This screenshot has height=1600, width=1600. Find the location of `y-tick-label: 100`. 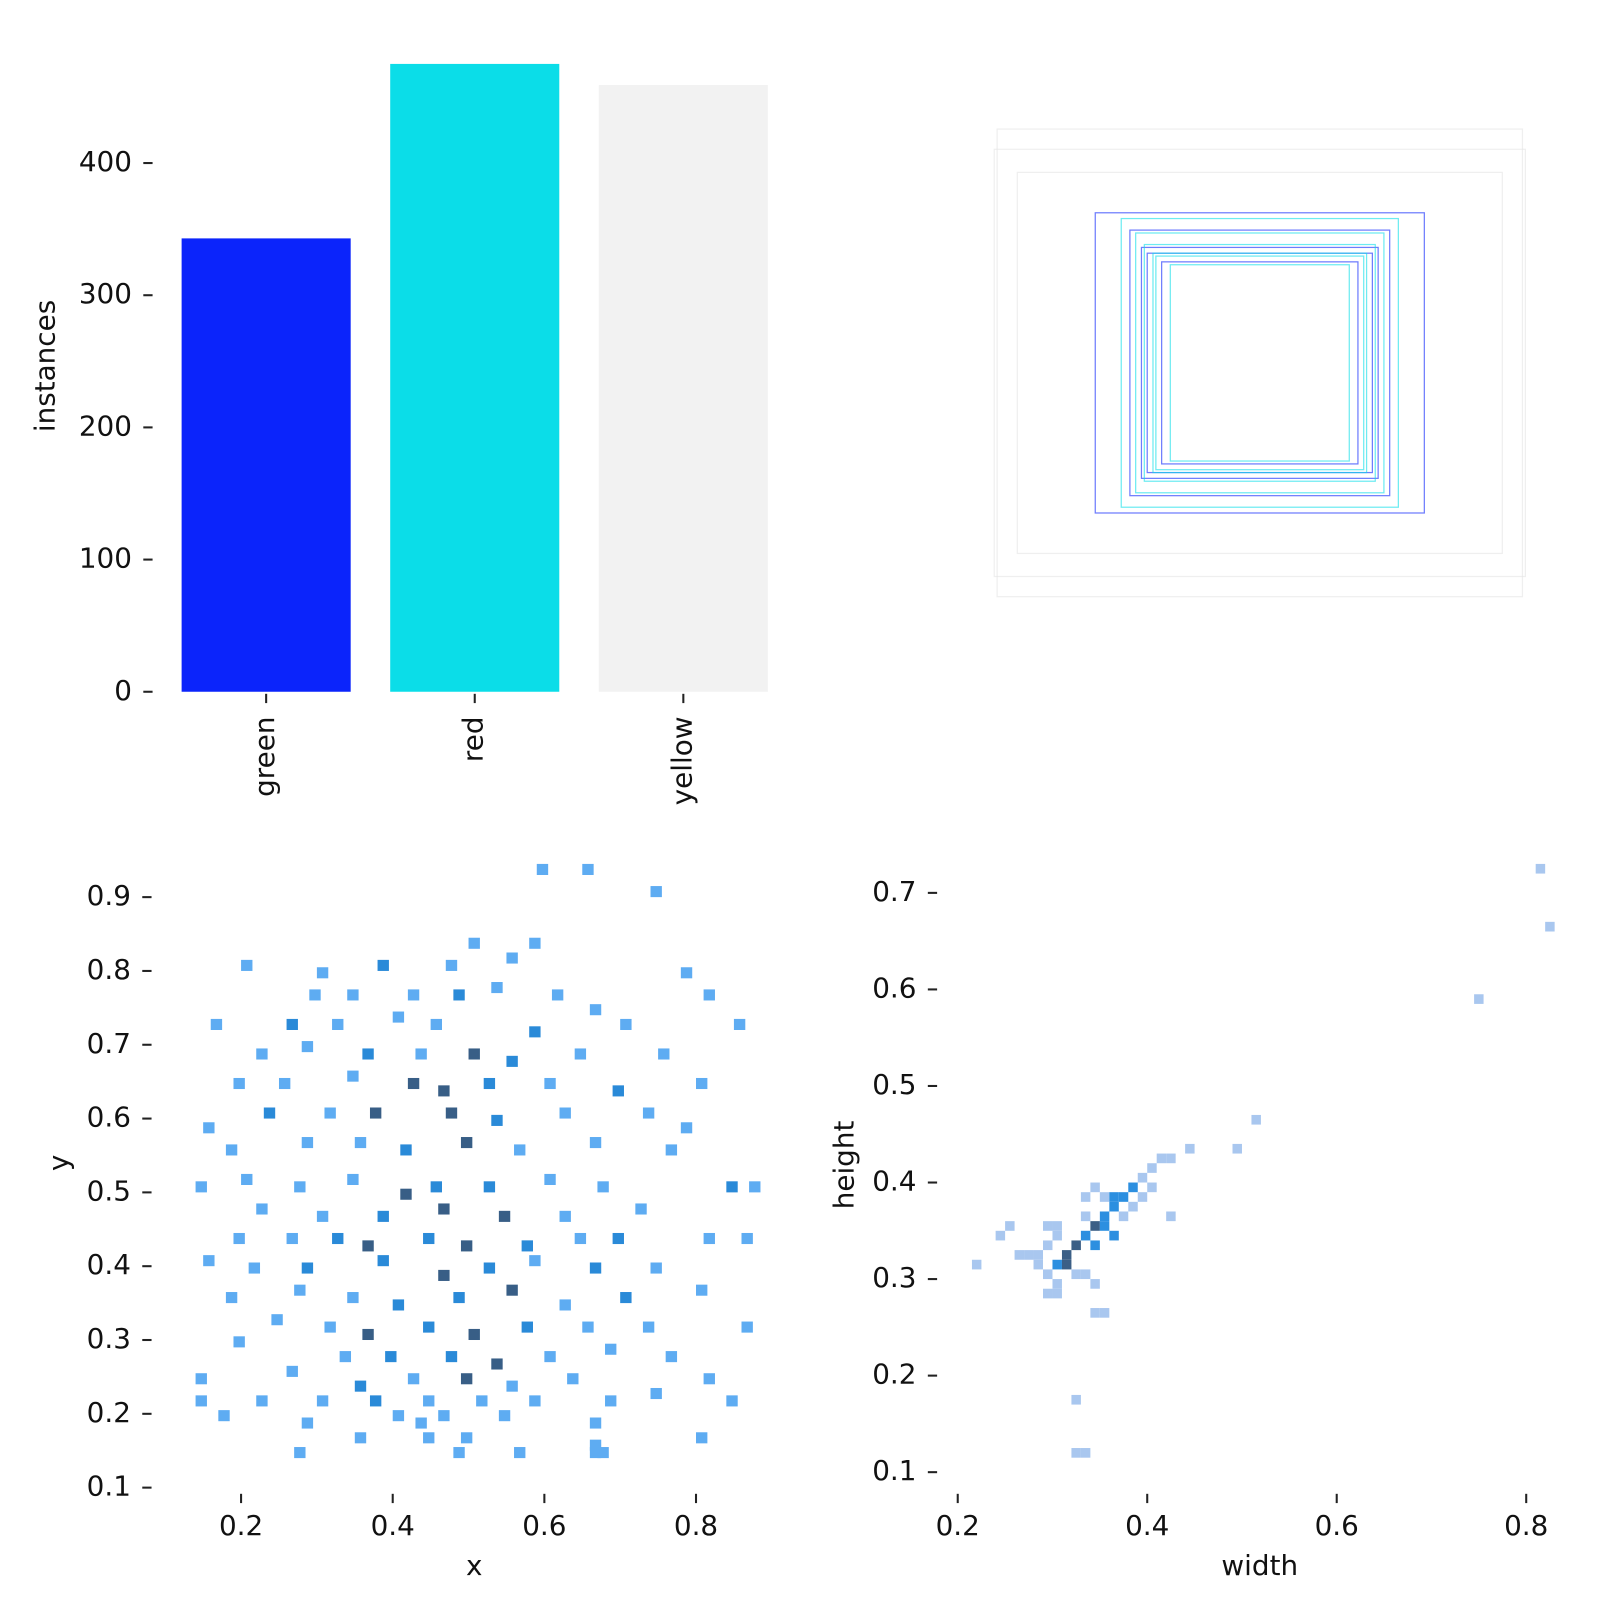

y-tick-label: 100 is located at coordinates (105, 558).